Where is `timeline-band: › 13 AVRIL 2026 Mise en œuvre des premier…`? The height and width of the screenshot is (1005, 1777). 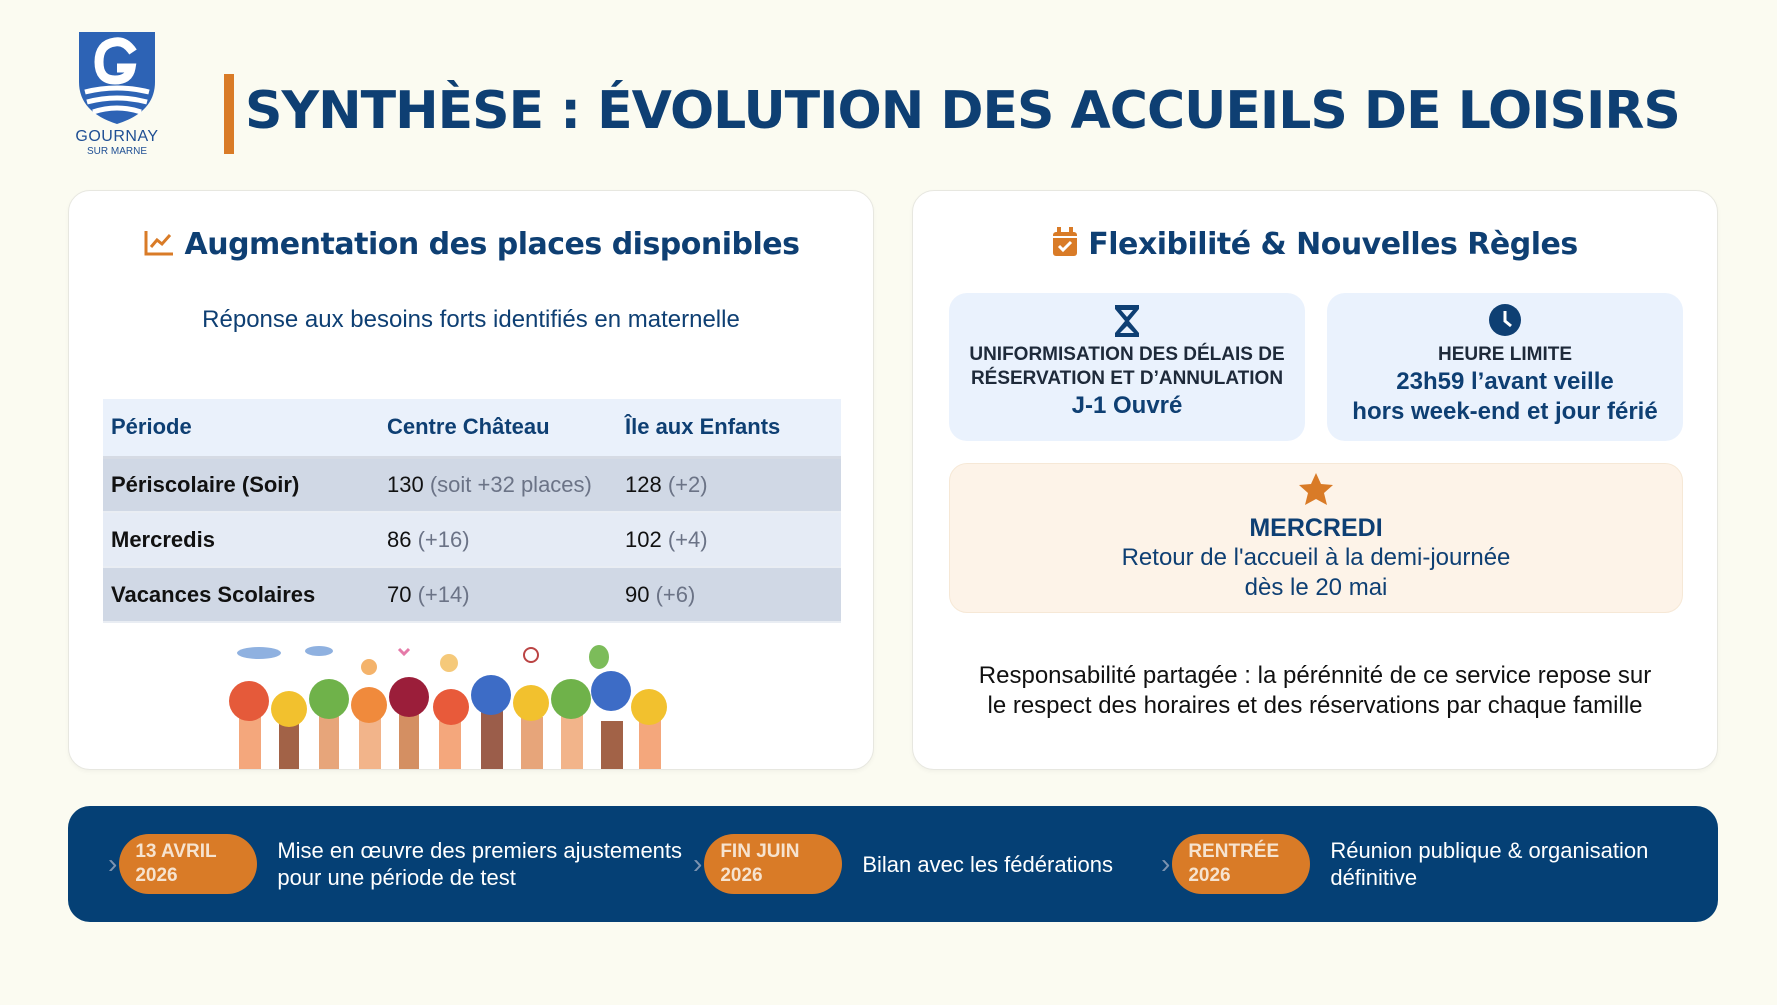
timeline-band: › 13 AVRIL 2026 Mise en œuvre des premier… is located at coordinates (893, 864).